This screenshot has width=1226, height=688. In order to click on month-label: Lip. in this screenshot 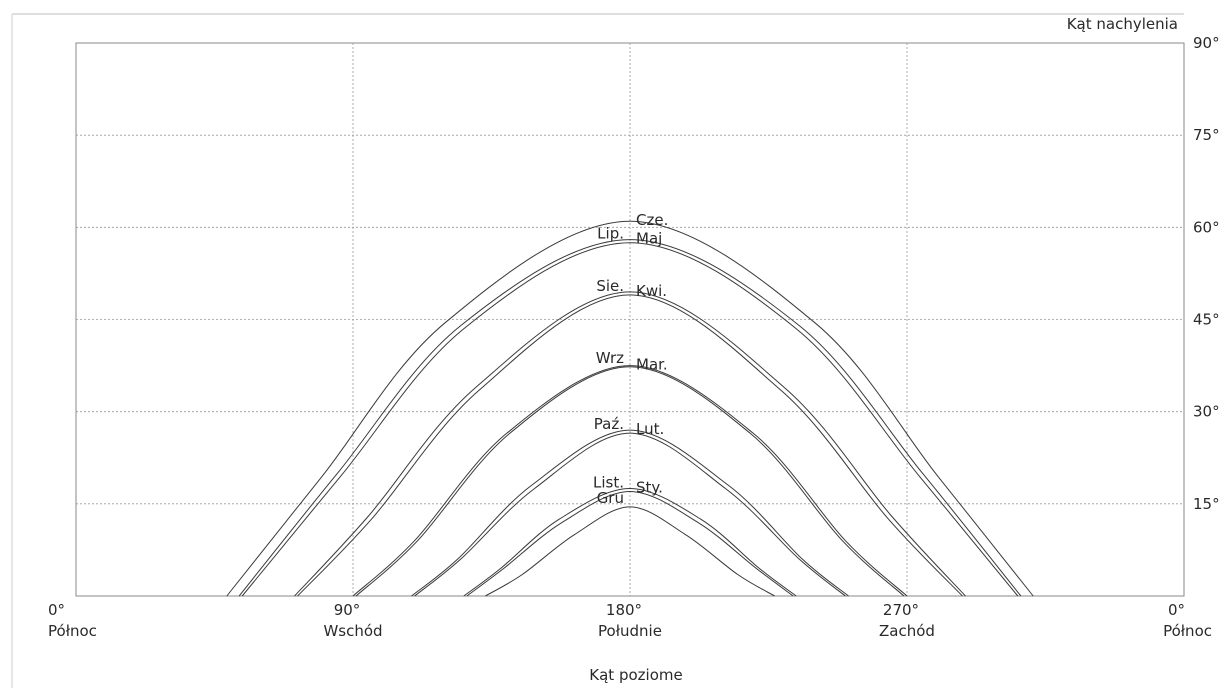, I will do `click(610, 234)`.